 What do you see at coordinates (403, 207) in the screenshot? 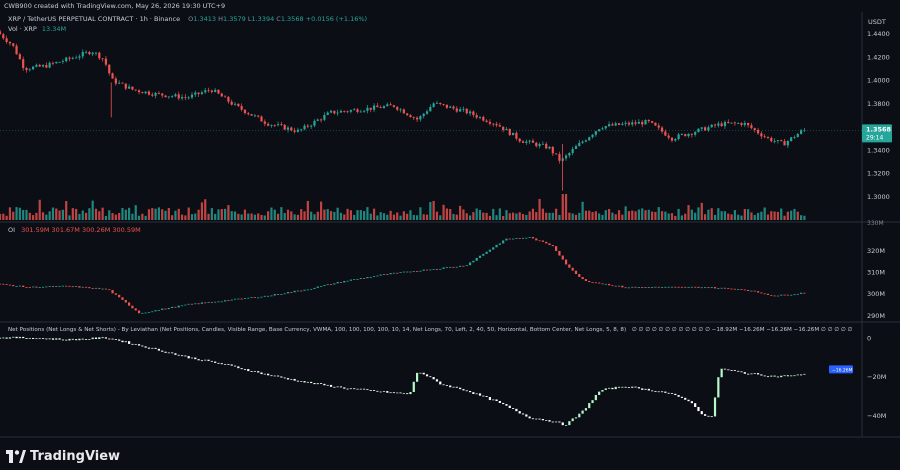
I see `volume-pane` at bounding box center [403, 207].